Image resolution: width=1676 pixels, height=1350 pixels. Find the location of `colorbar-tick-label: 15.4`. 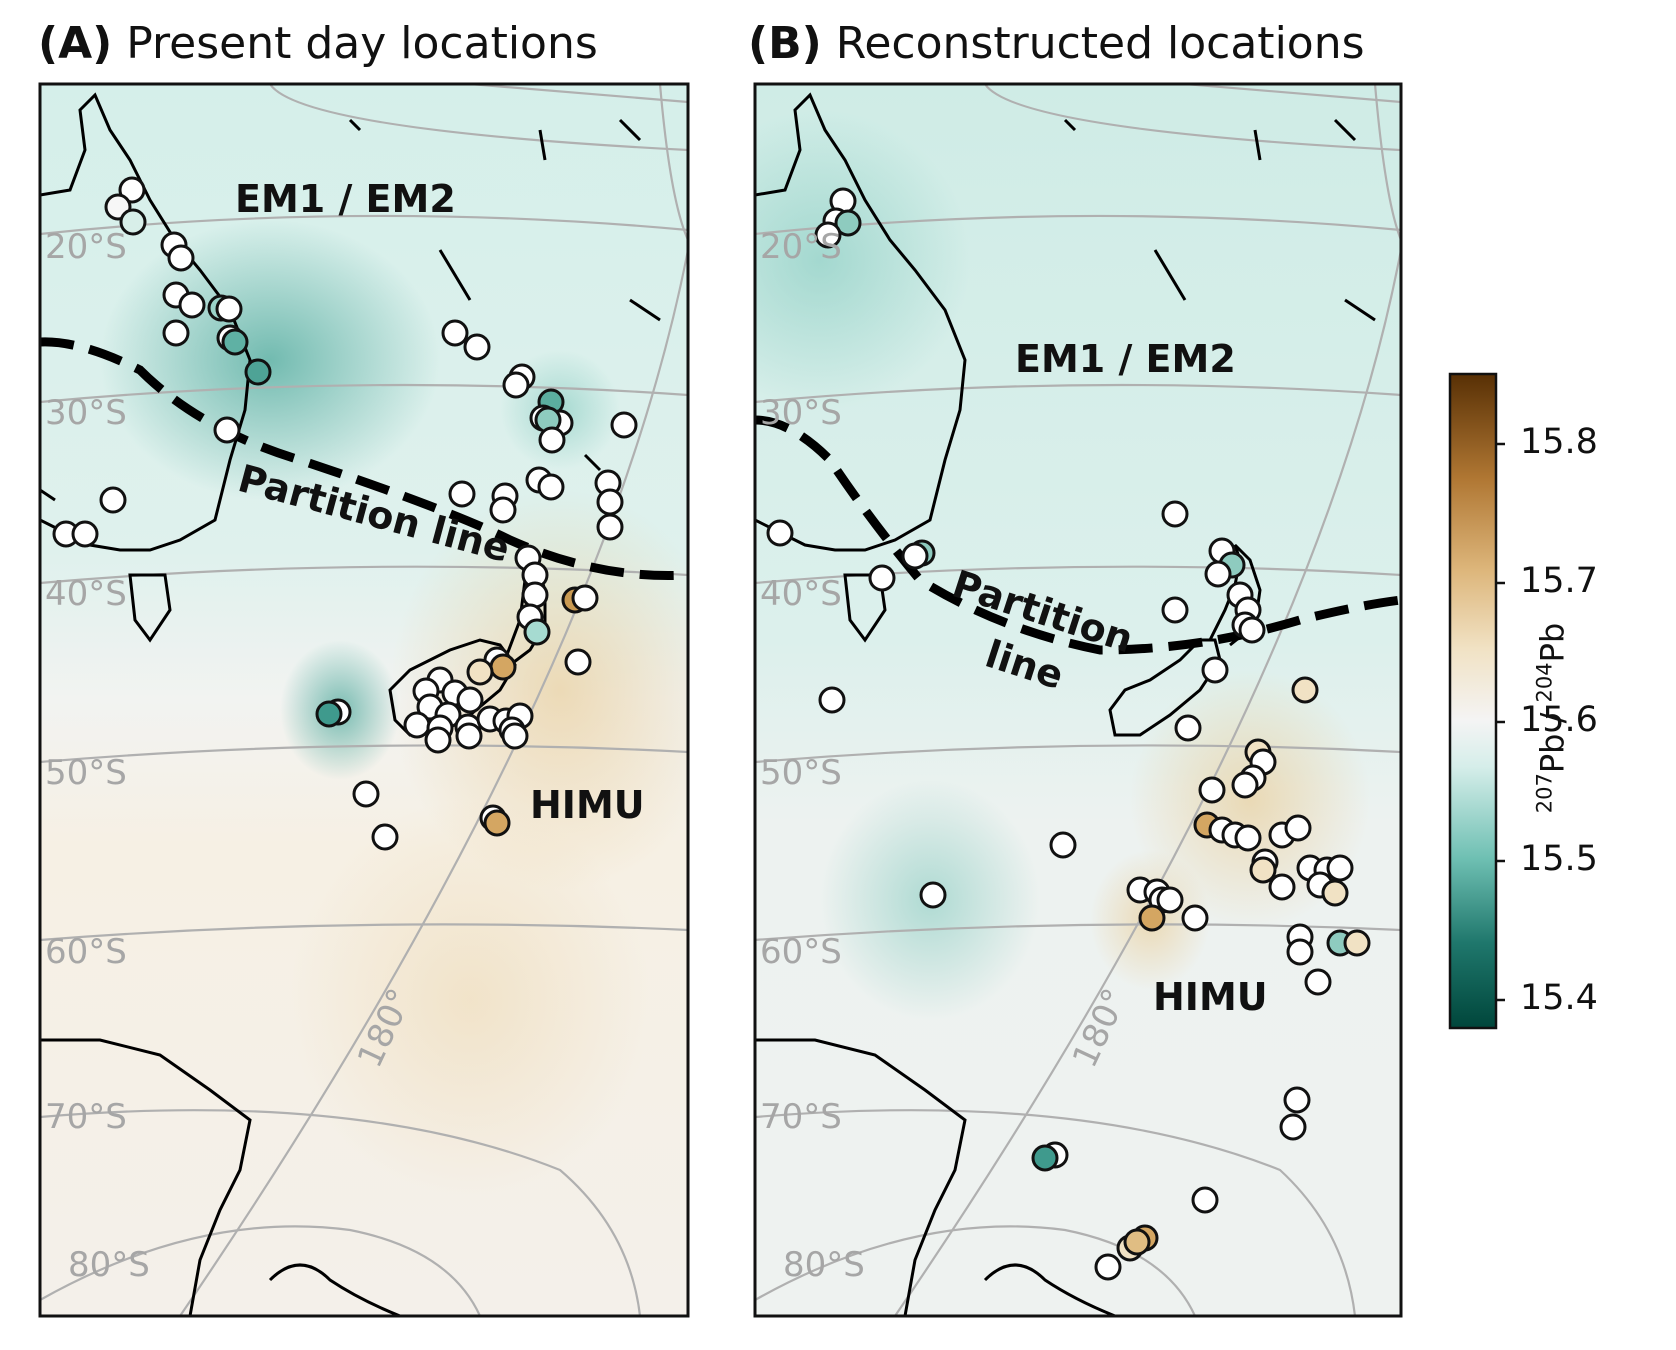

colorbar-tick-label: 15.4 is located at coordinates (1559, 998).